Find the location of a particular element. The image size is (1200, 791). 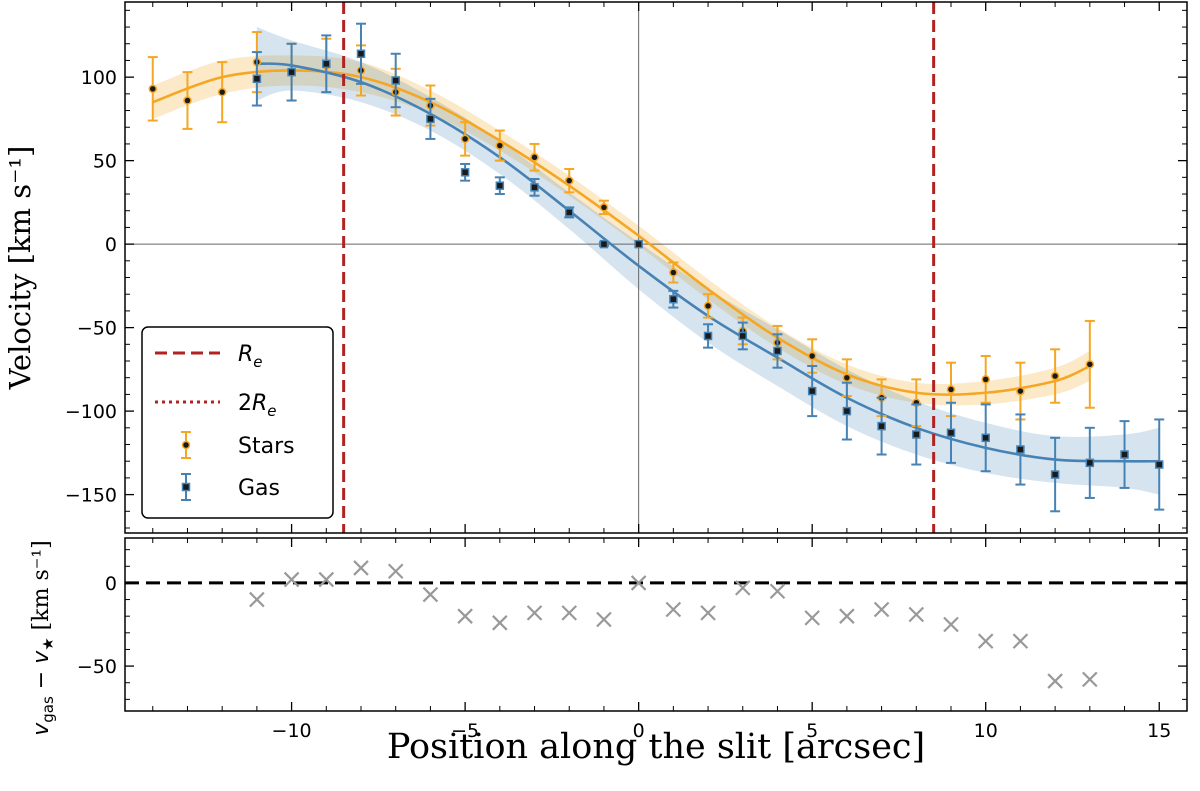

top-y-tick-label: 50 is located at coordinates (105, 162).